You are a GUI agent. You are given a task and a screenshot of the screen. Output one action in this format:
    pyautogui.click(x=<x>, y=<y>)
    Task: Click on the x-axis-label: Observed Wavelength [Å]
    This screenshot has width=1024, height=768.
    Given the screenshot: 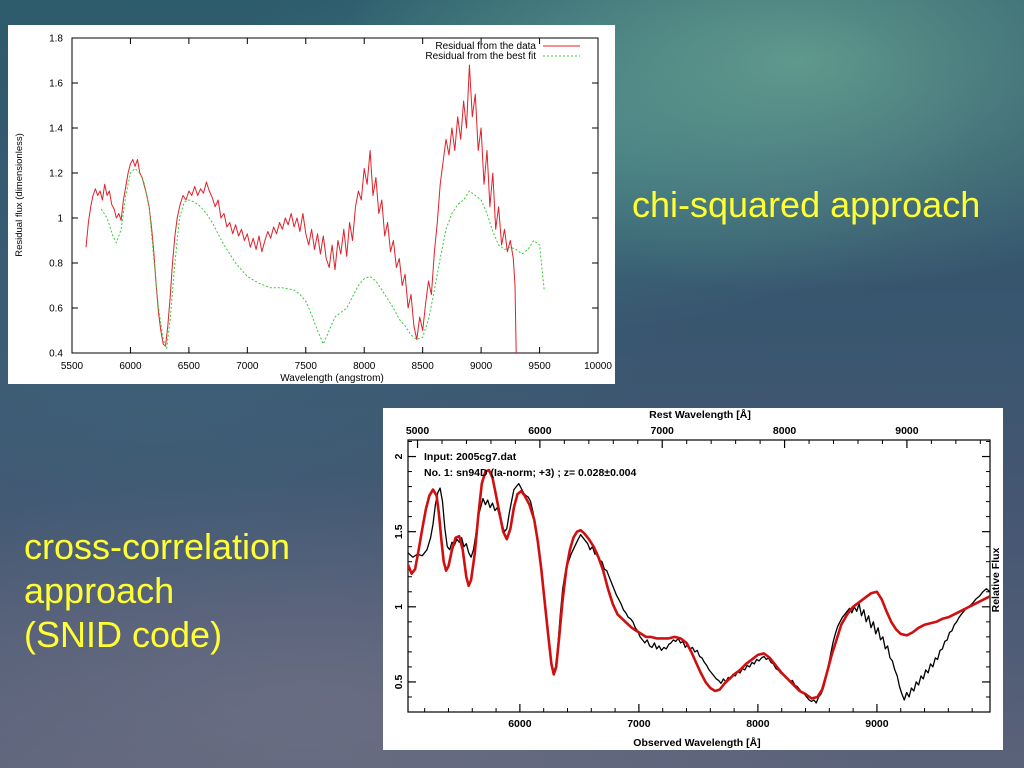 What is the action you would take?
    pyautogui.click(x=696, y=742)
    